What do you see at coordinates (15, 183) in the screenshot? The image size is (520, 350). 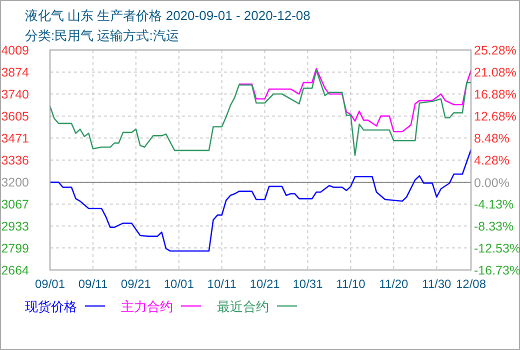 I see `y-tick-label: 3200` at bounding box center [15, 183].